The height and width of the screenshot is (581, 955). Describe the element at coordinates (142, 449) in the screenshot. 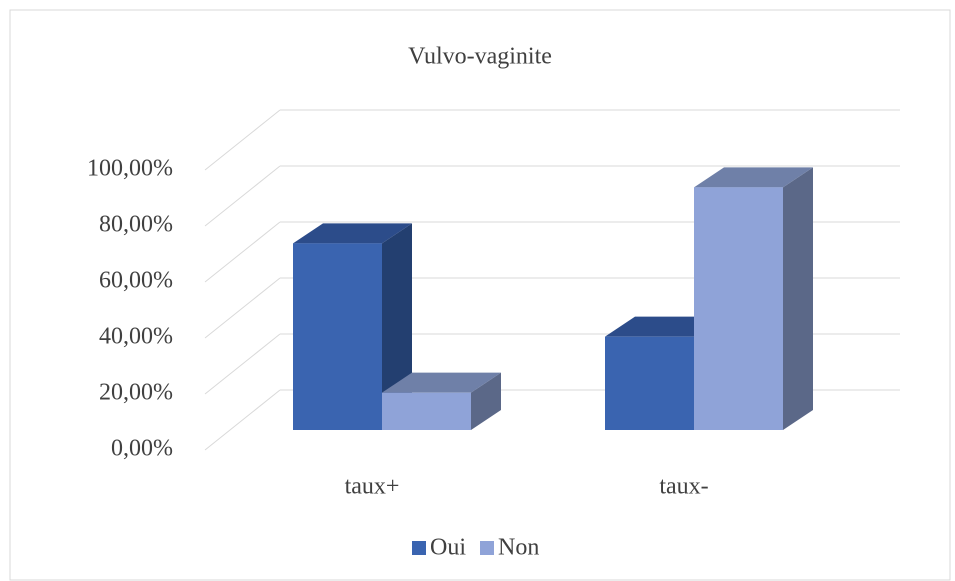

I see `y-tick-label: 0,00%` at that location.